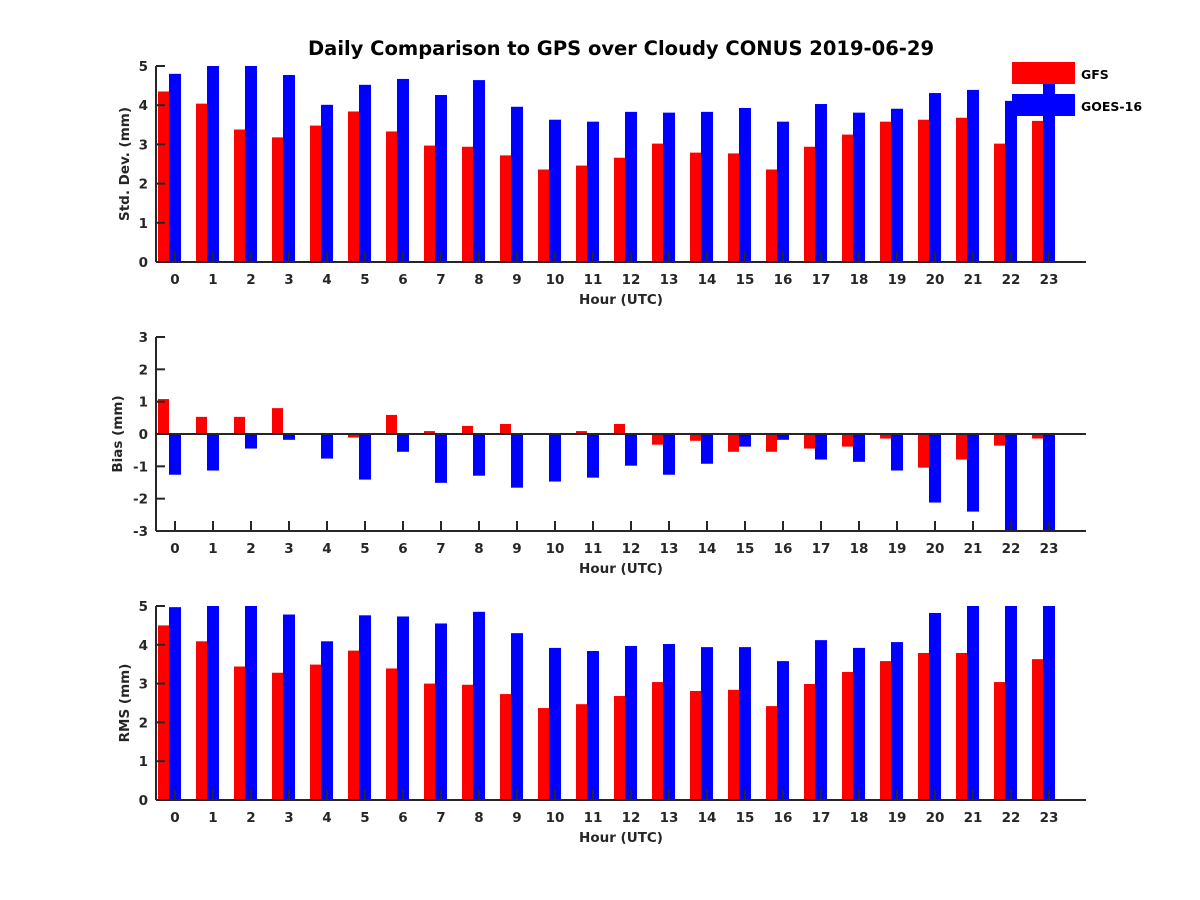 The image size is (1200, 900). Describe the element at coordinates (621, 838) in the screenshot. I see `rms-x-axis-label: Hour (UTC)` at that location.